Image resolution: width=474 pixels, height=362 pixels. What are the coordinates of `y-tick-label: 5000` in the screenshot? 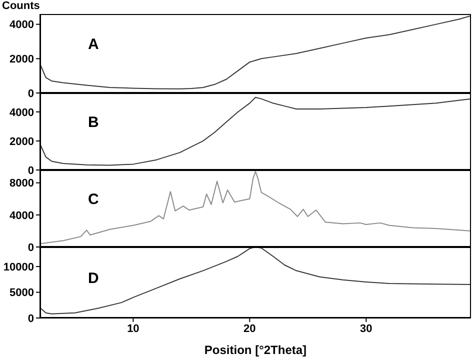 It's located at (22, 293).